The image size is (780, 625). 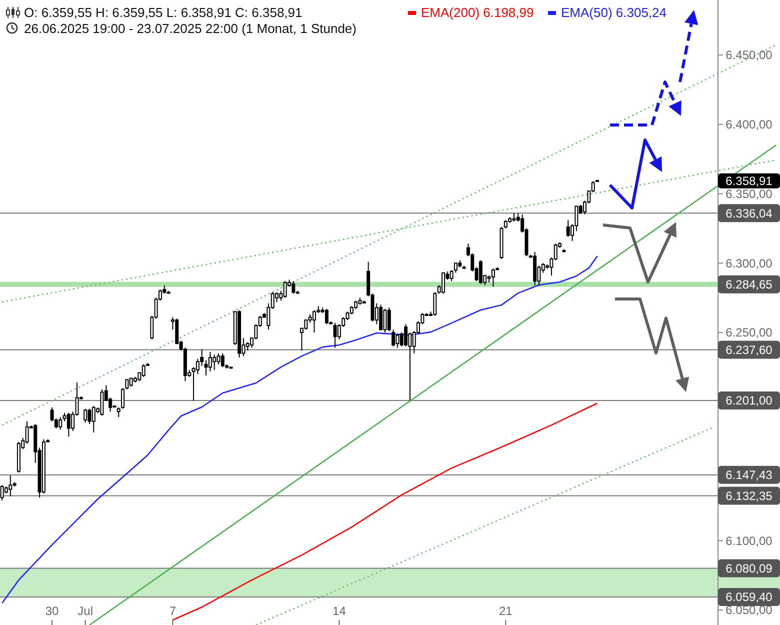 I want to click on y-tick-label: 6.100,00, so click(x=749, y=541).